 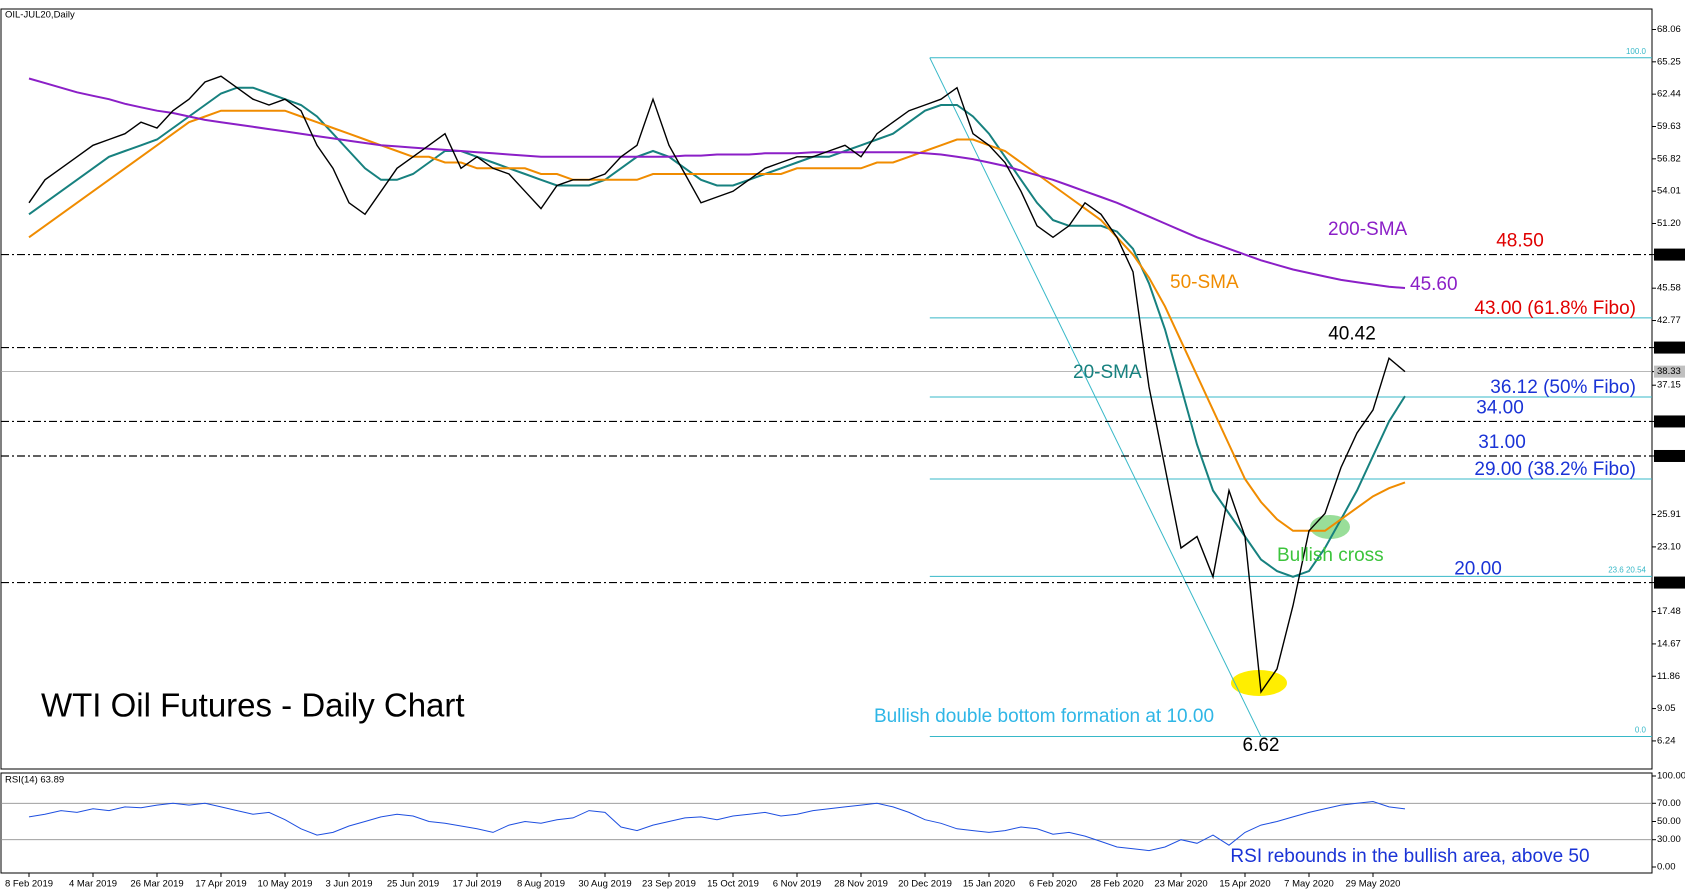 I want to click on x-tick-label: 15 Apr 2020, so click(x=1244, y=884).